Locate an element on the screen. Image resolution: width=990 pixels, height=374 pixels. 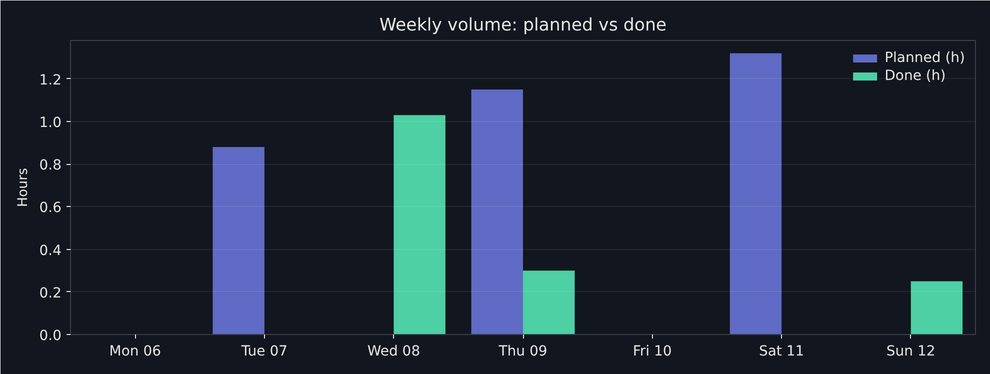
x-tick-label: Sat 11 is located at coordinates (781, 352).